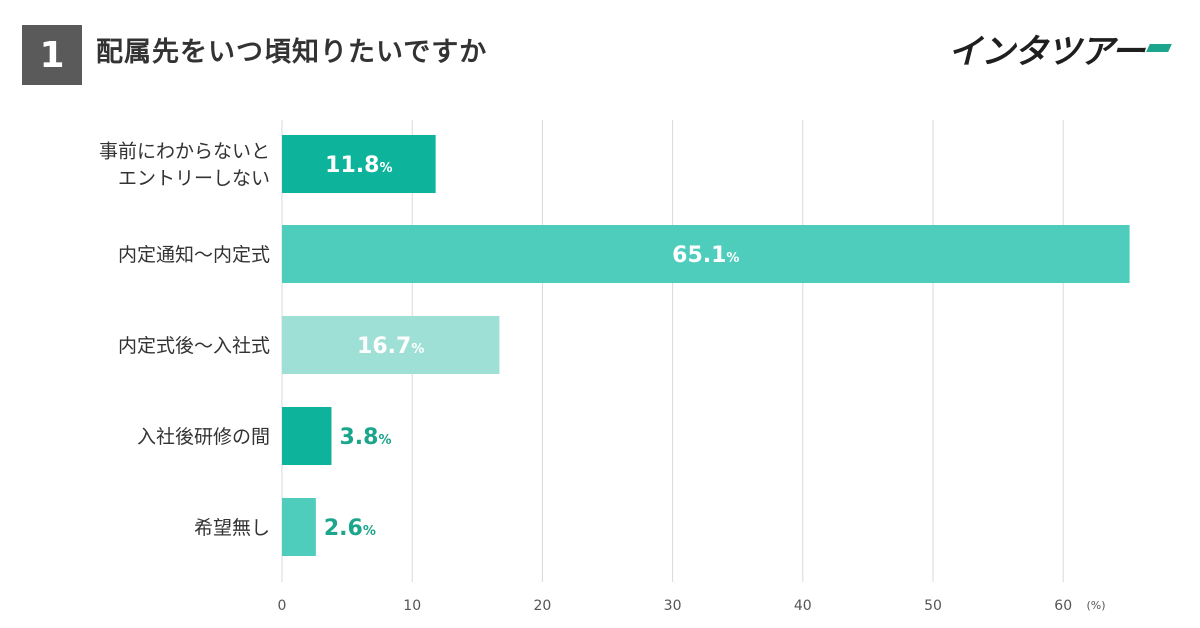  I want to click on category-label-1: 内定通知〜内定式, so click(194, 255).